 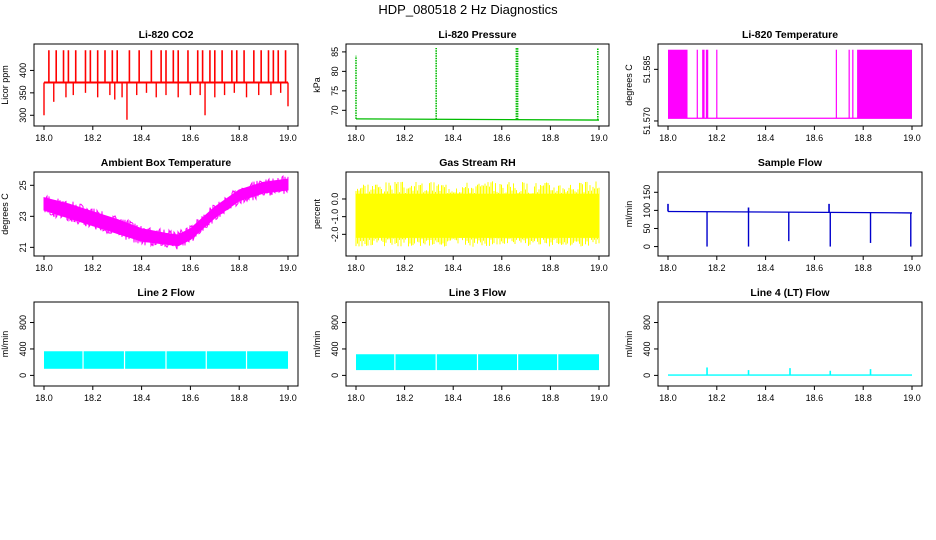 I want to click on series-line, so click(x=790, y=212).